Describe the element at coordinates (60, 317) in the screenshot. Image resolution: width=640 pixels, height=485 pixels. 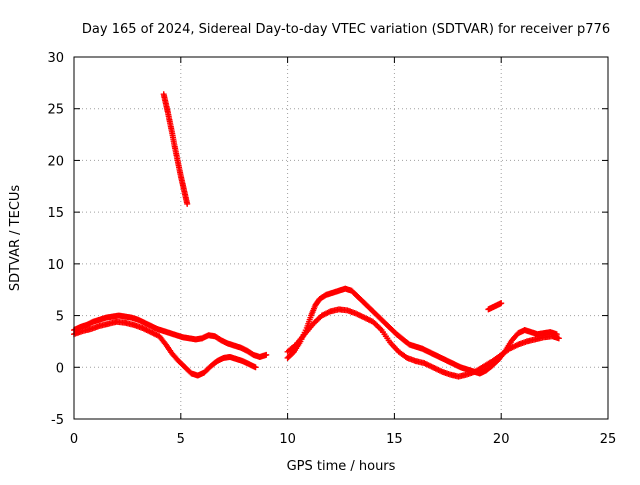
I see `y-tick-label: 5` at that location.